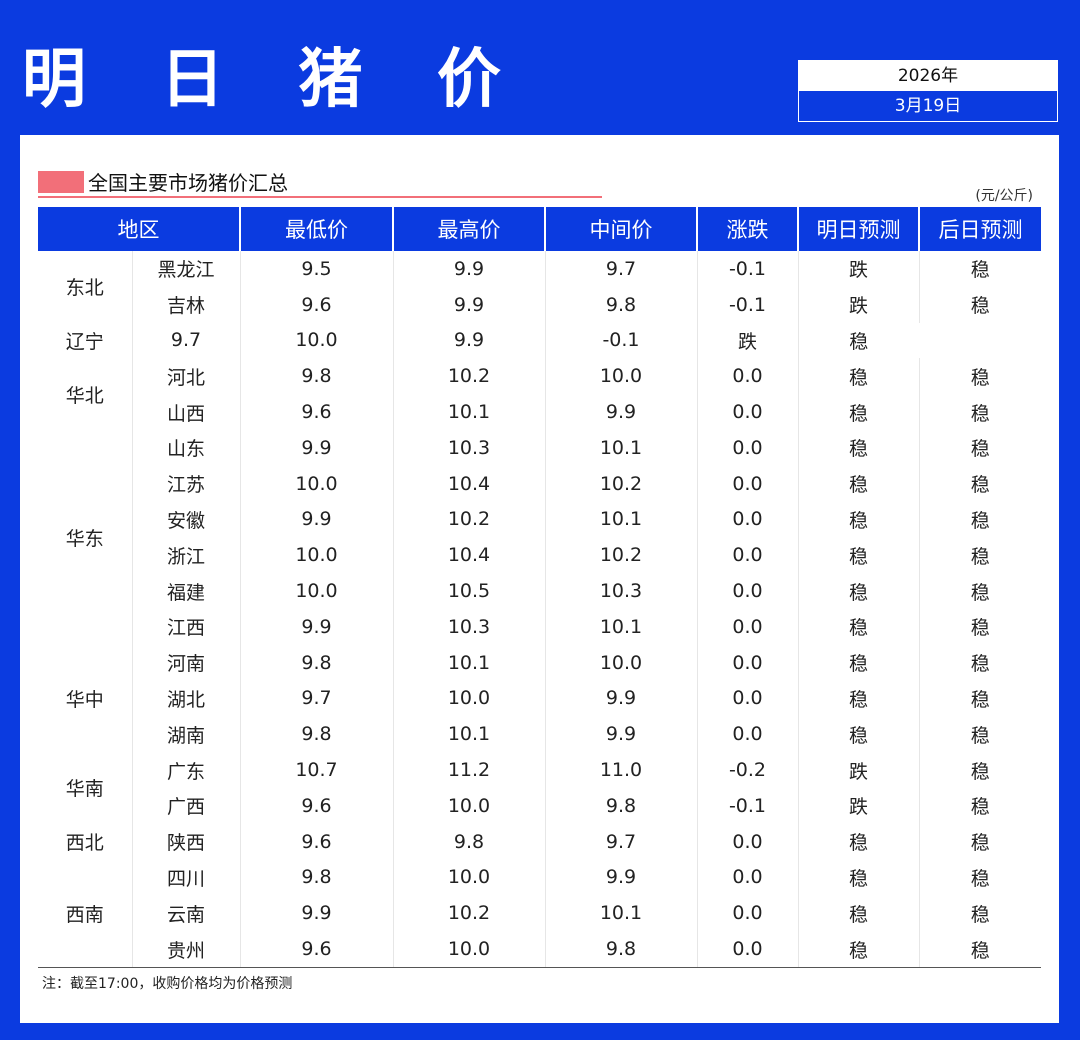 The height and width of the screenshot is (1040, 1080). What do you see at coordinates (85, 698) in the screenshot?
I see `zone-cell: 华中` at bounding box center [85, 698].